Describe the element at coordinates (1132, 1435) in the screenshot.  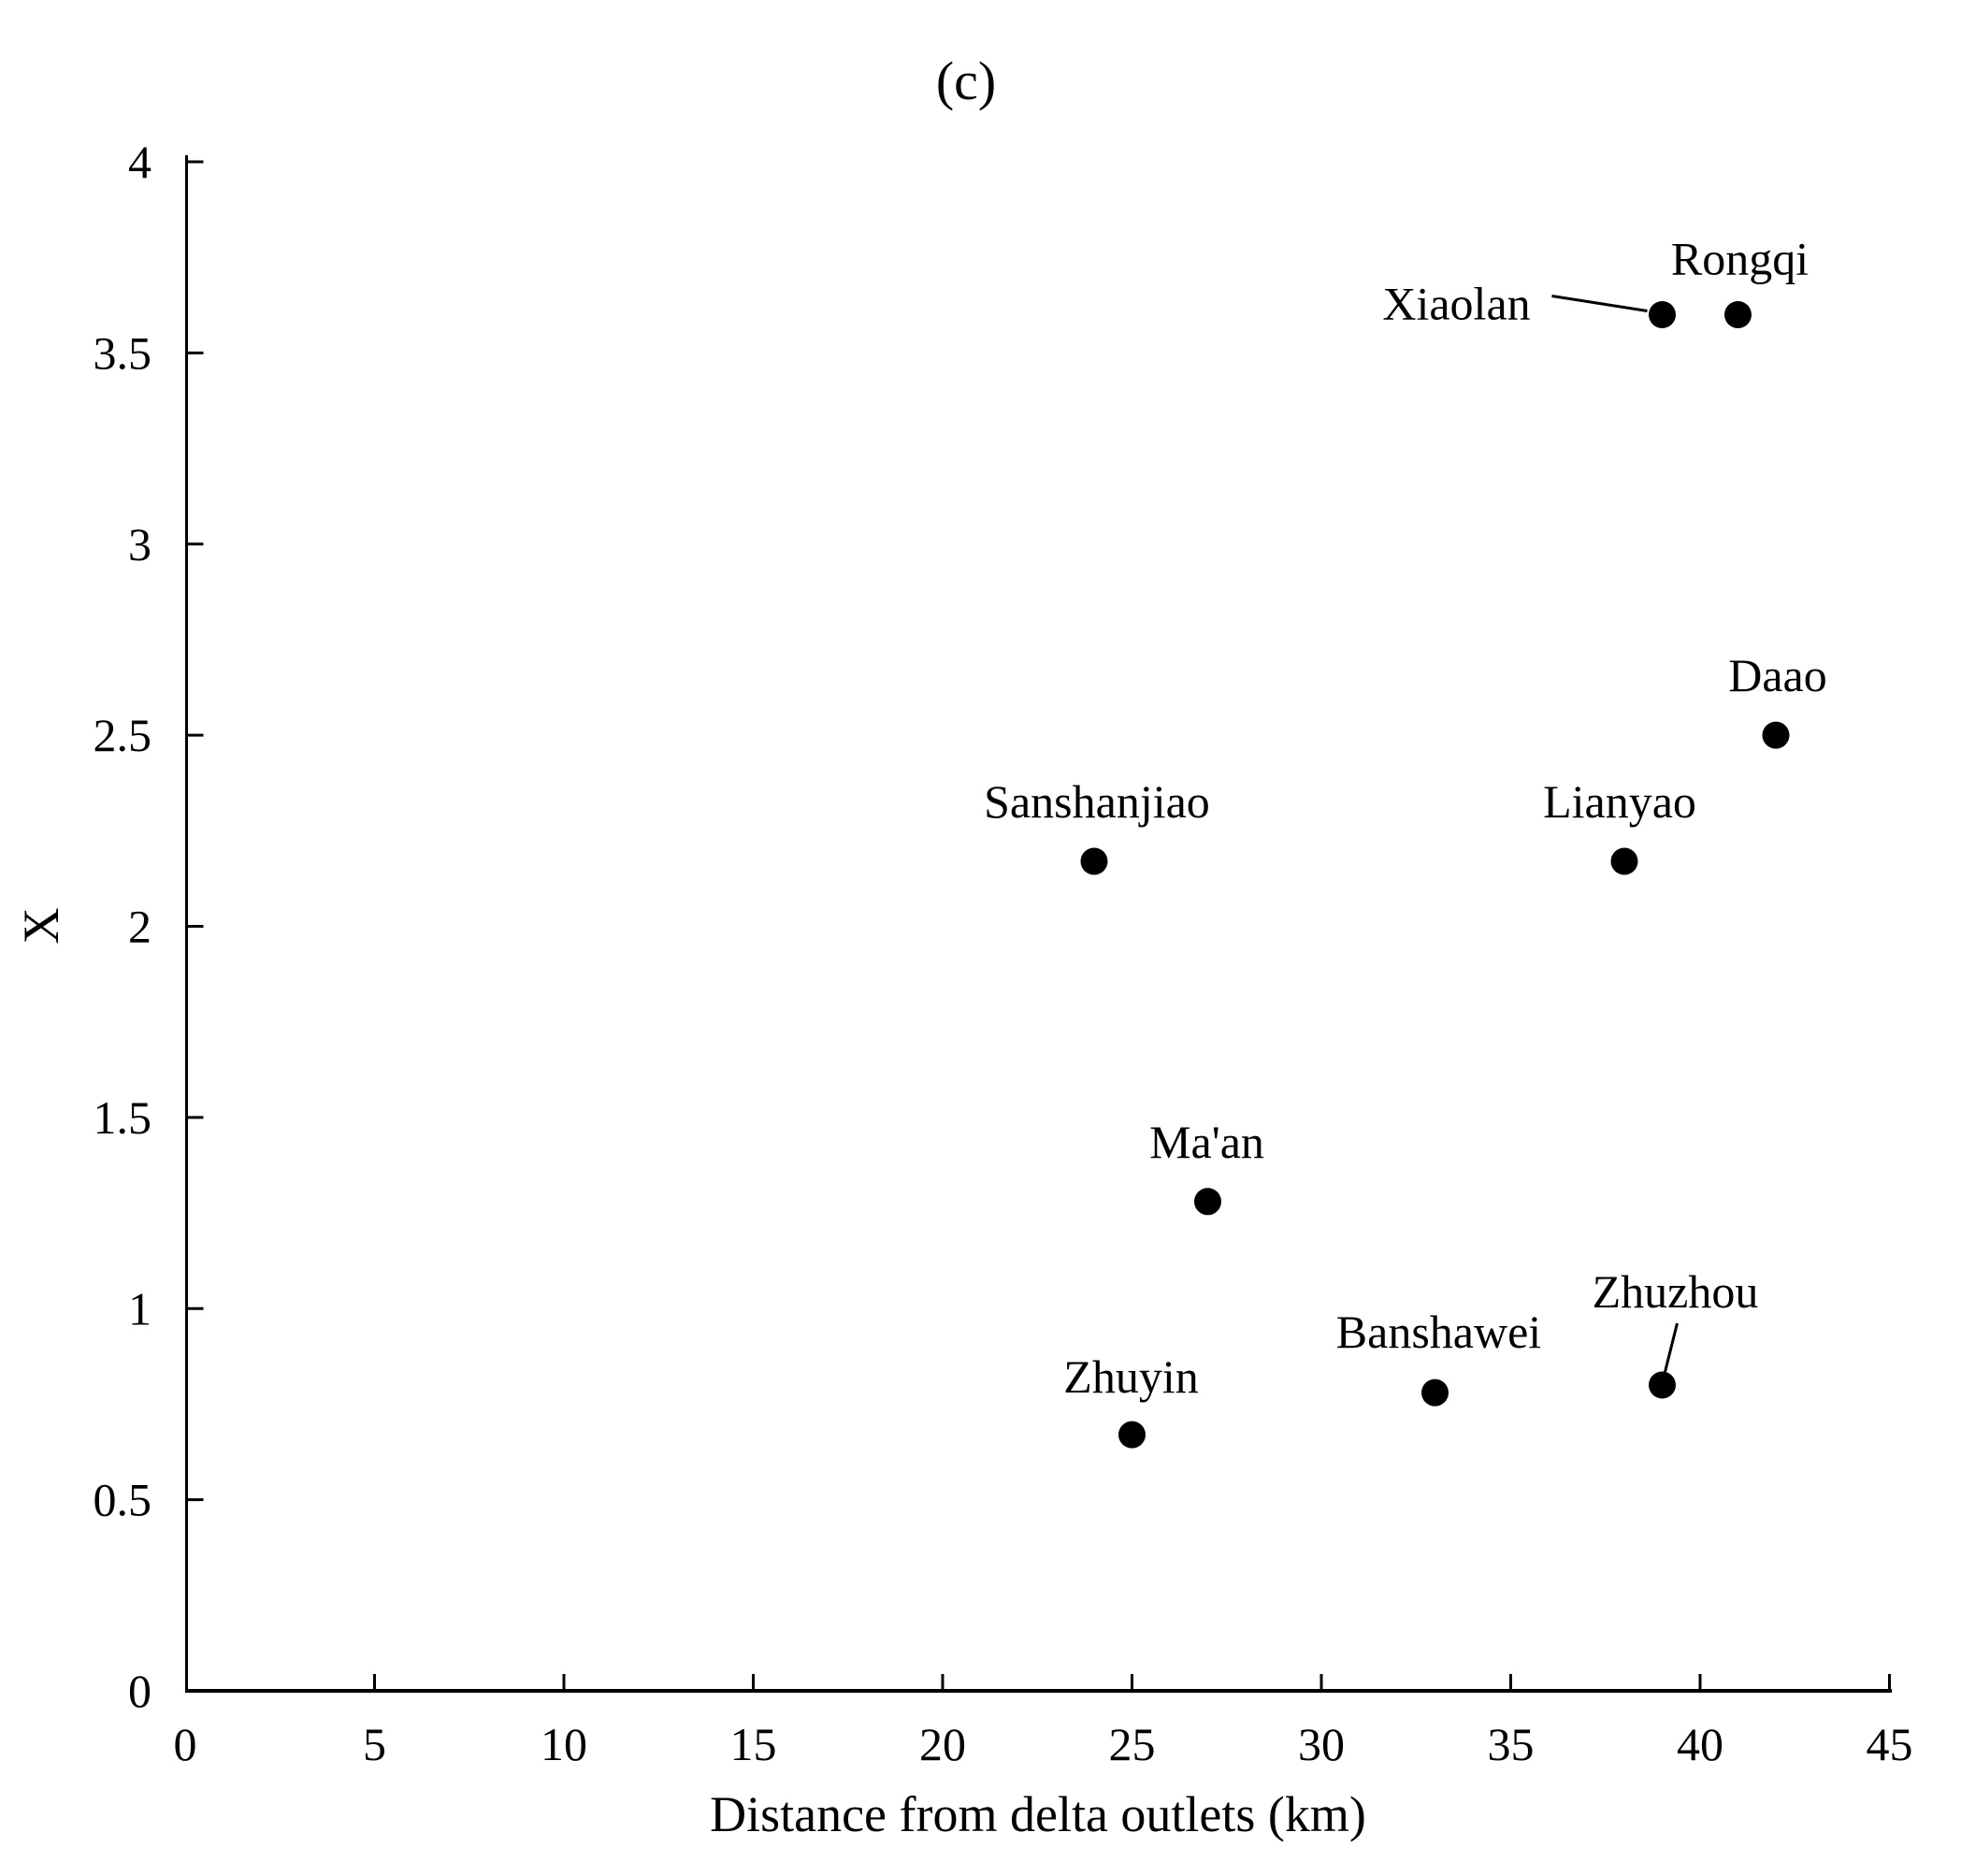
I see `data-point-zhuyin` at that location.